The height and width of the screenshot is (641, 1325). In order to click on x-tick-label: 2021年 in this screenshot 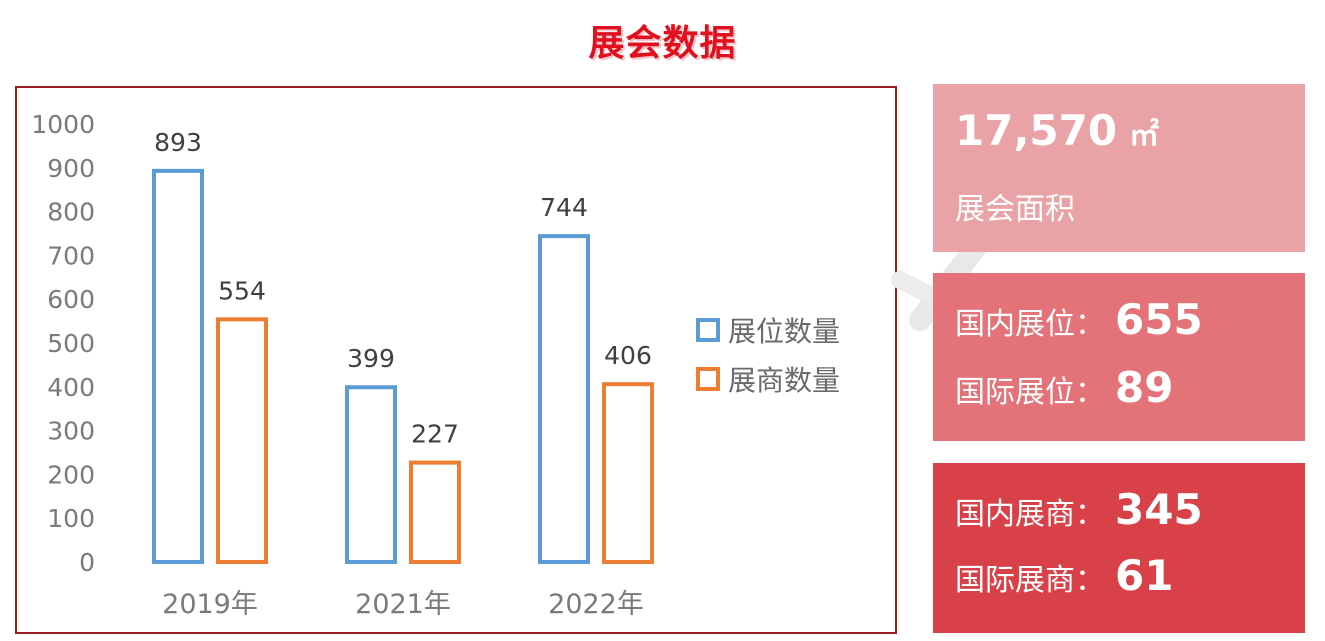, I will do `click(403, 604)`.